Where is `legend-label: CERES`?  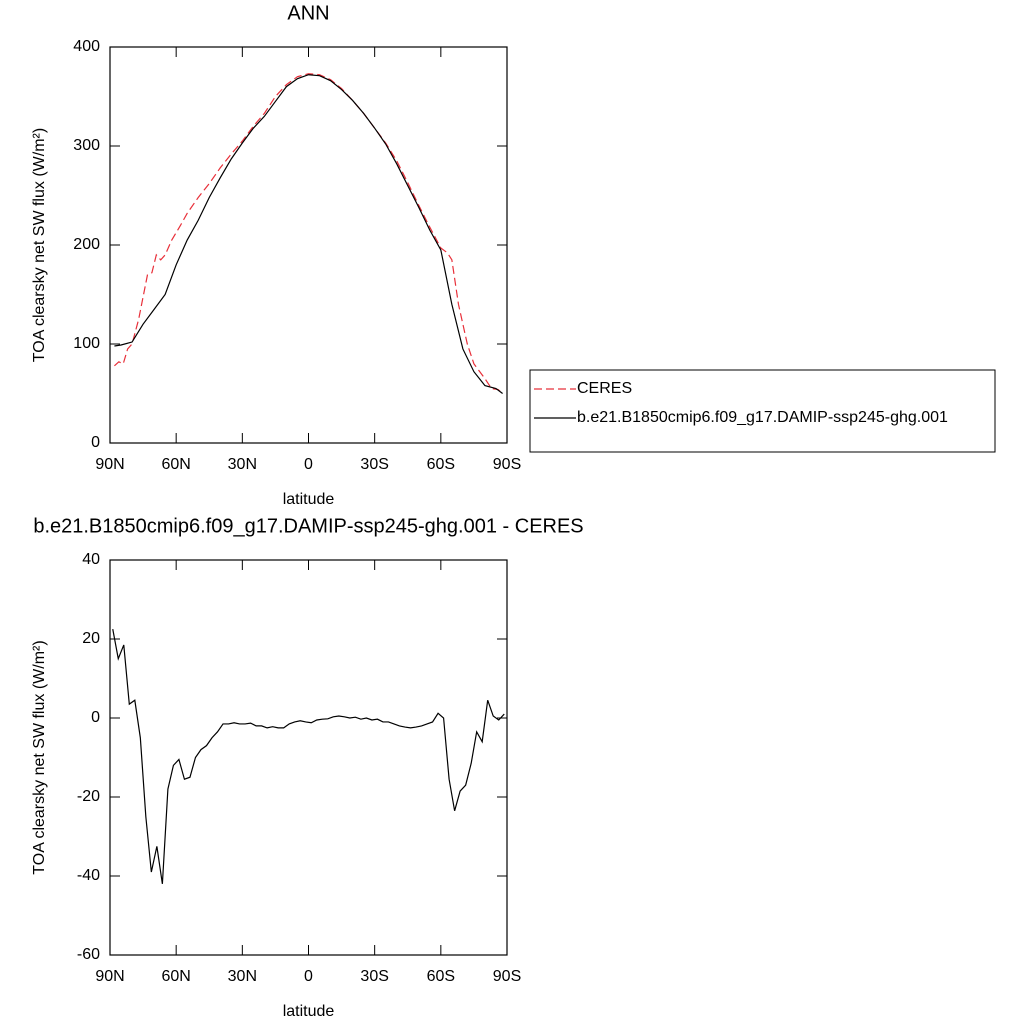 legend-label: CERES is located at coordinates (604, 388).